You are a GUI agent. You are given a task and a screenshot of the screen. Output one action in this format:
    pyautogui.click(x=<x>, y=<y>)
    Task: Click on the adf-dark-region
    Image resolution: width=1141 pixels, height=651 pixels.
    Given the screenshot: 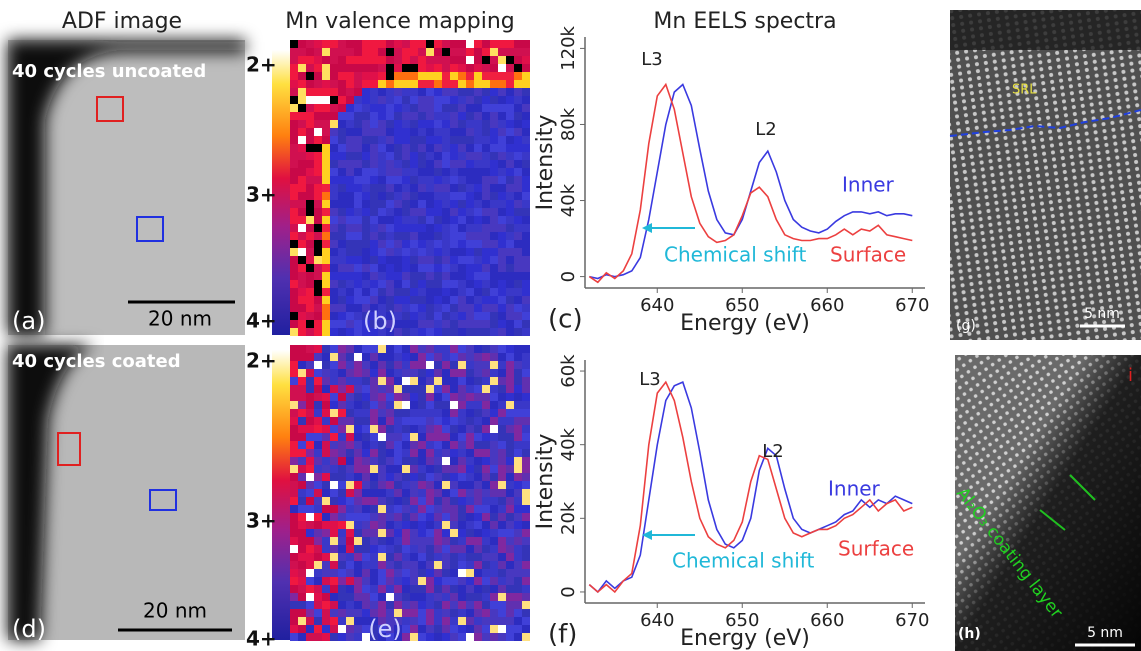 What is the action you would take?
    pyautogui.click(x=126, y=187)
    